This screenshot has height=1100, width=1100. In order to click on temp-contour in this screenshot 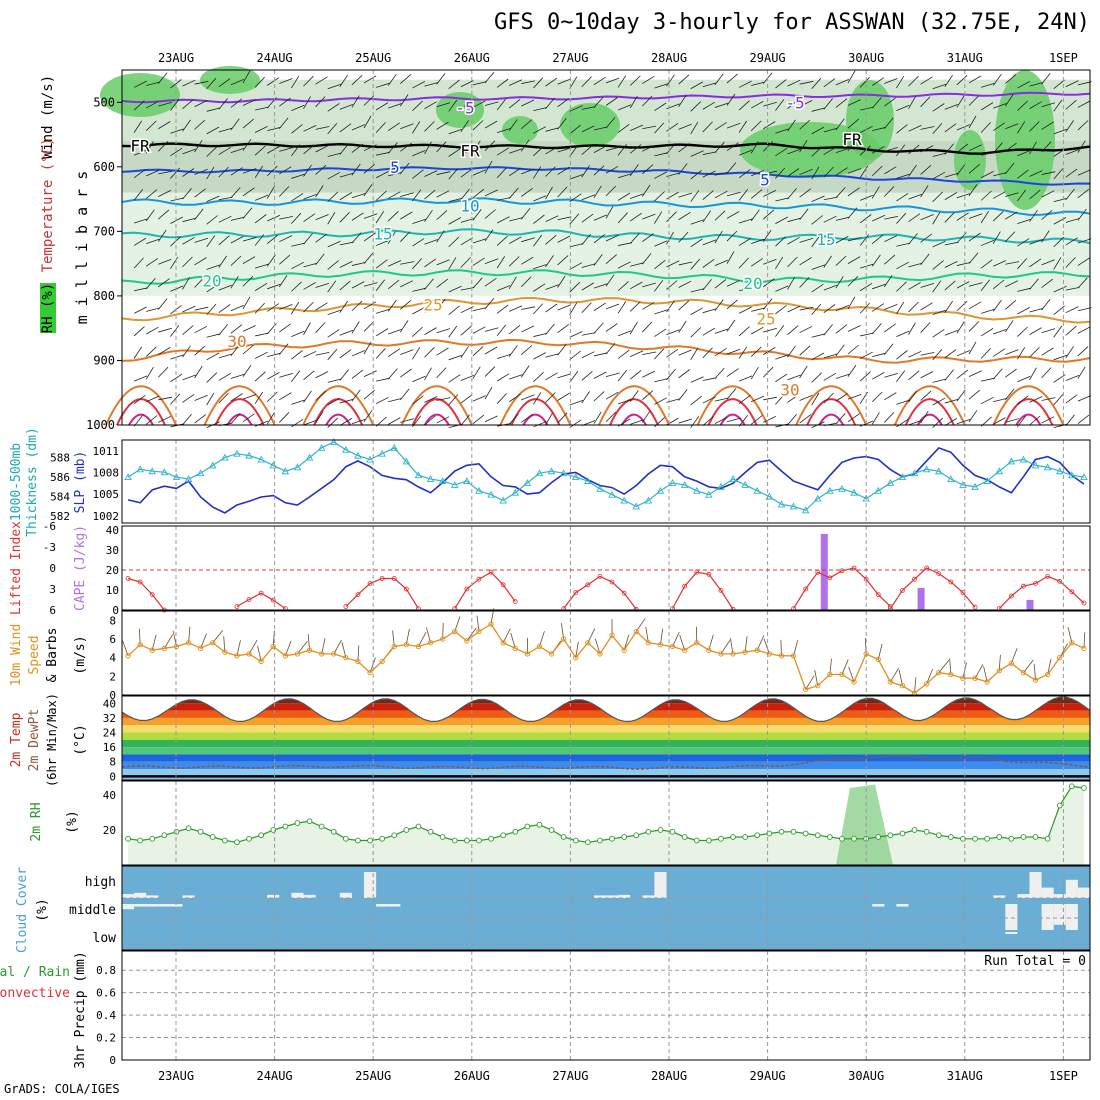, I will do `click(606, 236)`.